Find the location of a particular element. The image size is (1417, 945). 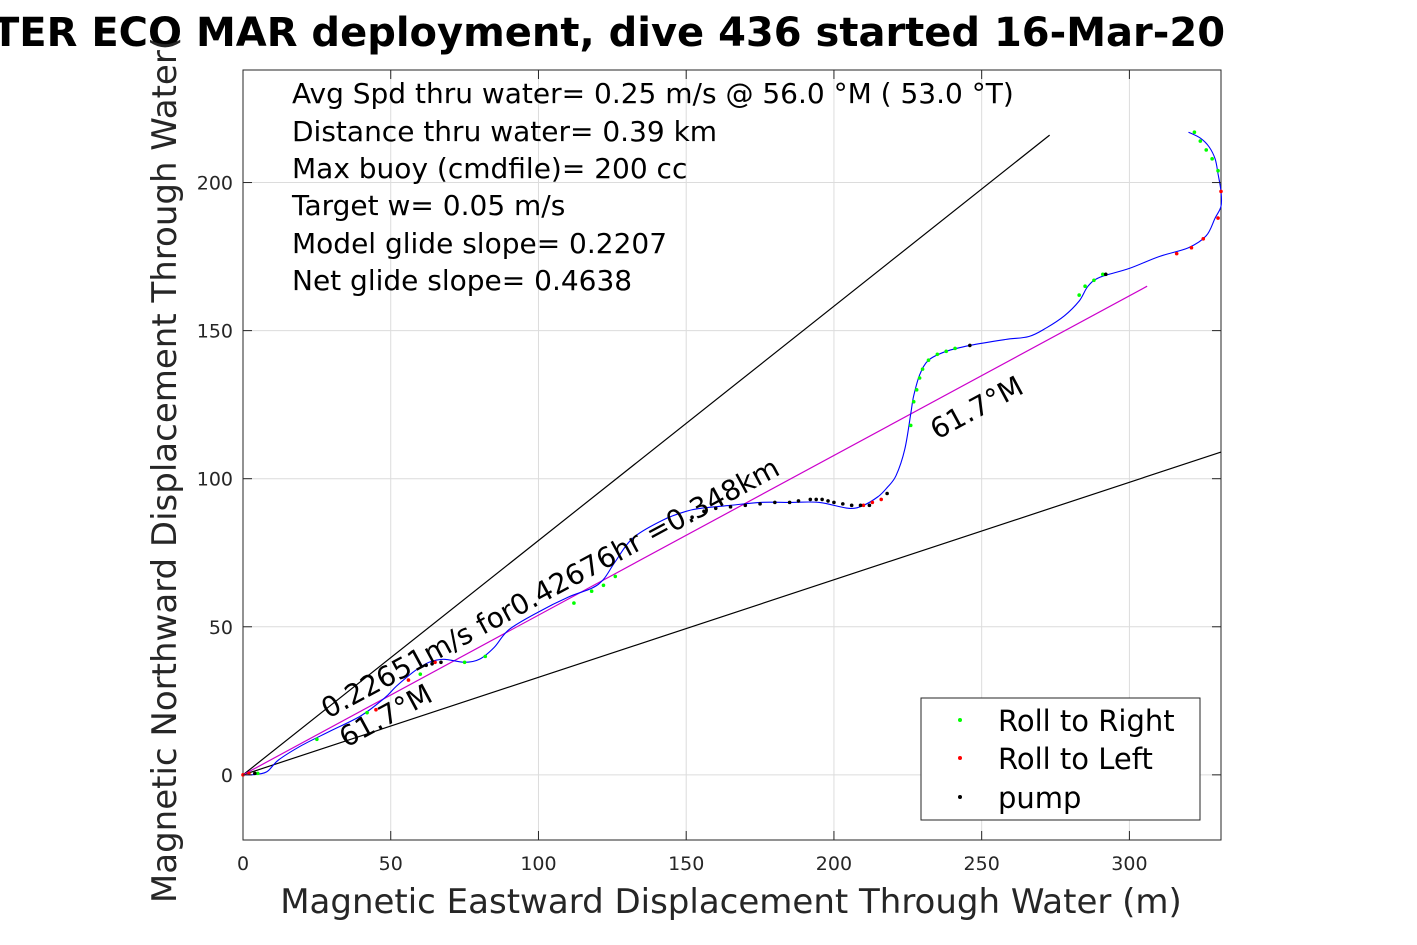

legend-label-pump: pump is located at coordinates (1039, 798).